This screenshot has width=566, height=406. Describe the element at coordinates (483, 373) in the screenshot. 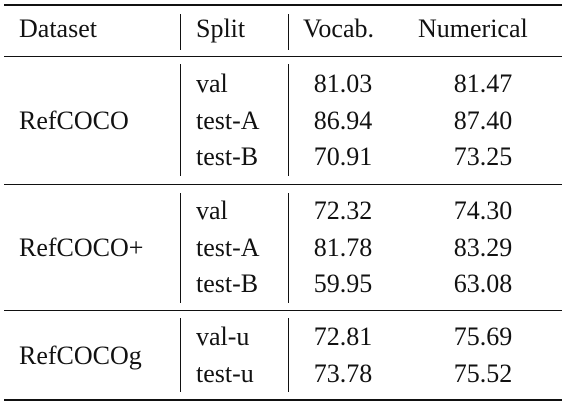

I see `numerical-cell: 75.52` at that location.